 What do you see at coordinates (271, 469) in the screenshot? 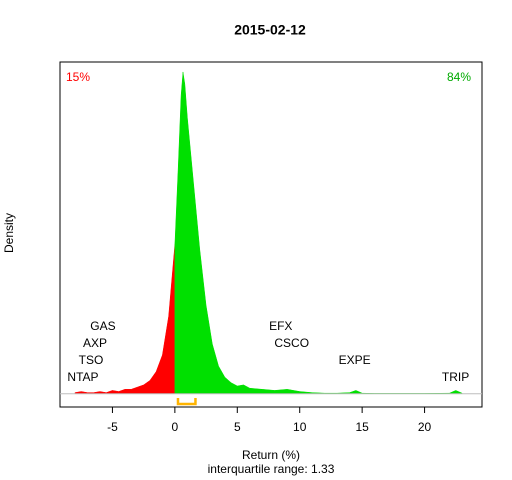
I see `subtitle: interquartile range: 1.33` at bounding box center [271, 469].